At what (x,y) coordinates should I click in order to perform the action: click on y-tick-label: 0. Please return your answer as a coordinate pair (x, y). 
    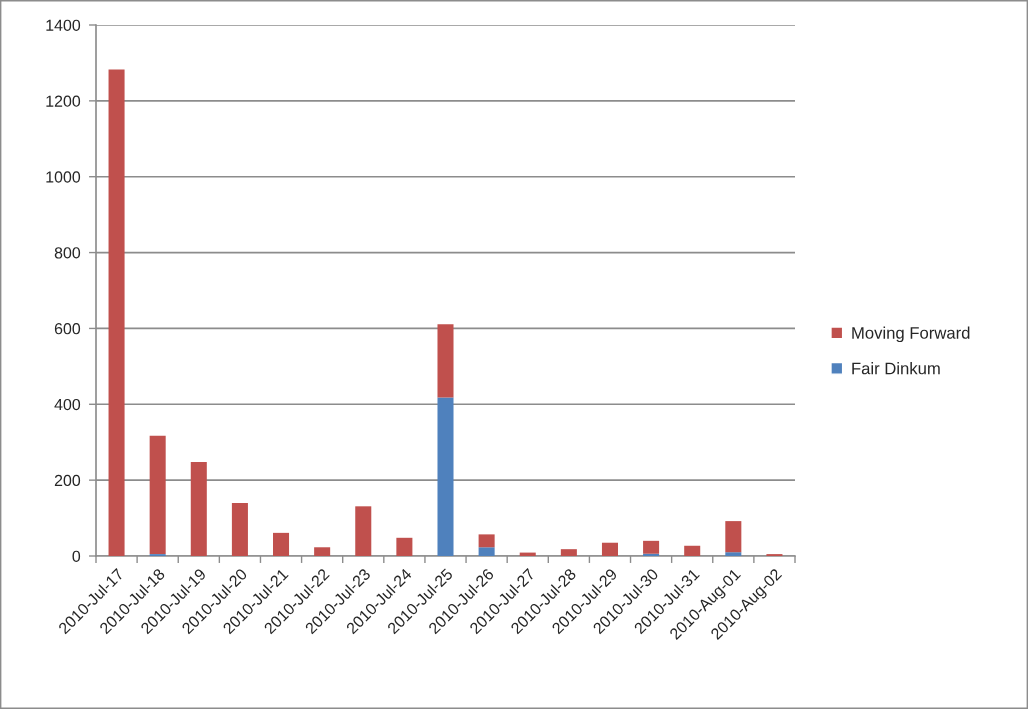
    Looking at the image, I should click on (76, 556).